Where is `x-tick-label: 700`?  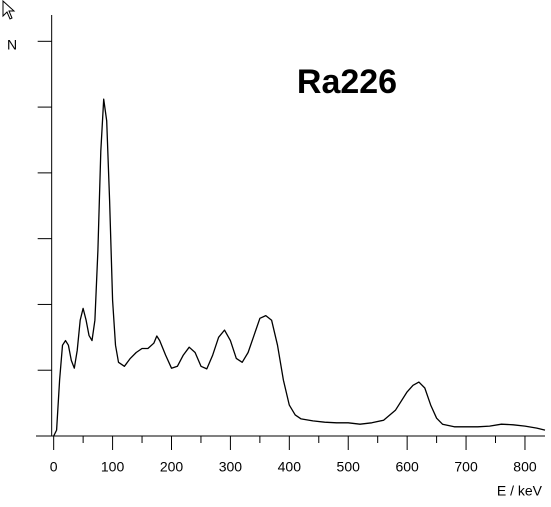
x-tick-label: 700 is located at coordinates (466, 467).